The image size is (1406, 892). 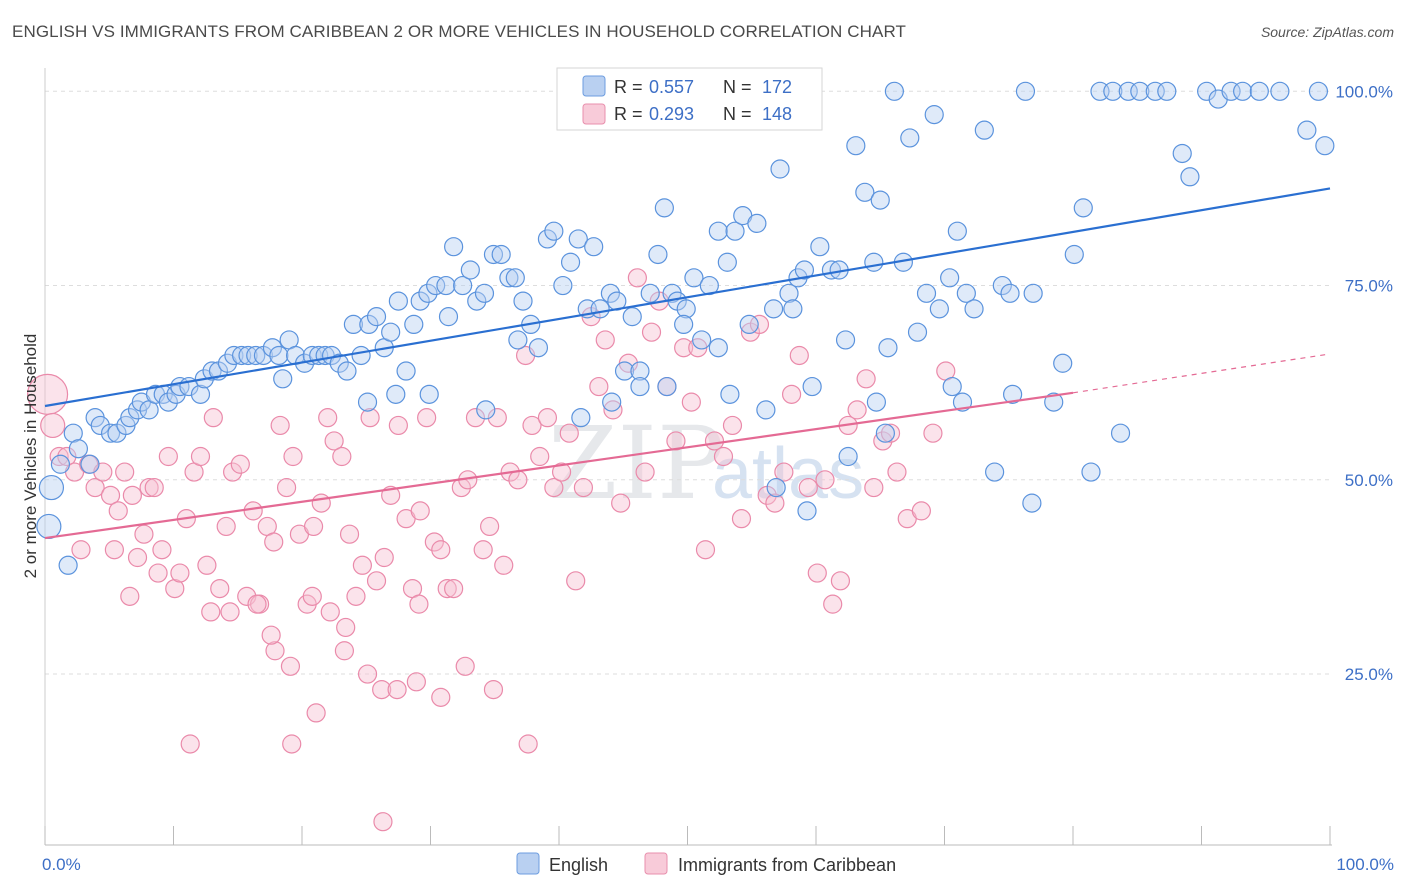 What do you see at coordinates (594, 86) in the screenshot?
I see `legend-swatch-blue` at bounding box center [594, 86].